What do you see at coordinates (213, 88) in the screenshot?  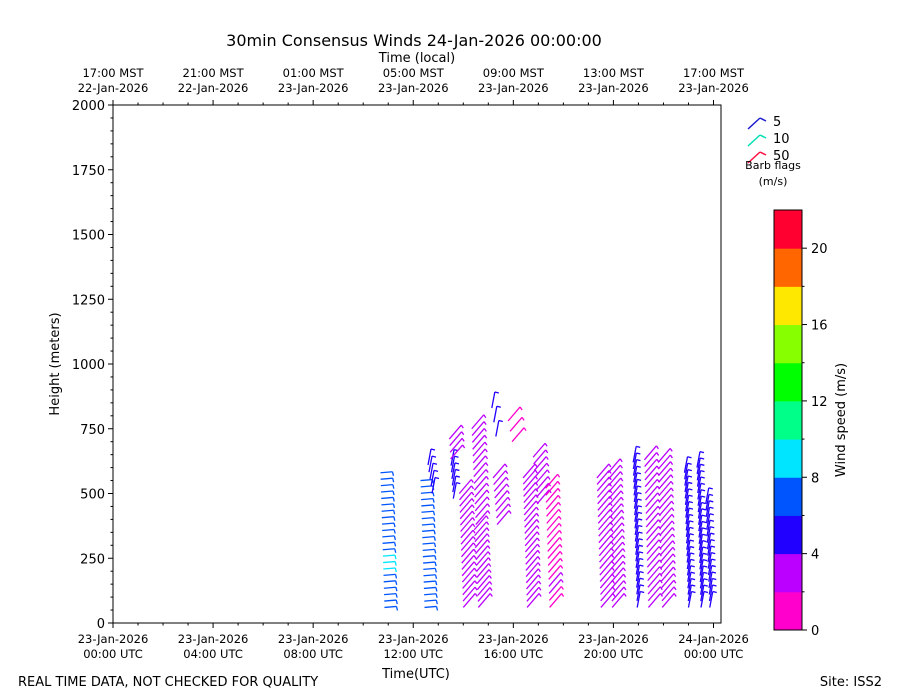 I see `top-tick-label: 22-Jan-2026` at bounding box center [213, 88].